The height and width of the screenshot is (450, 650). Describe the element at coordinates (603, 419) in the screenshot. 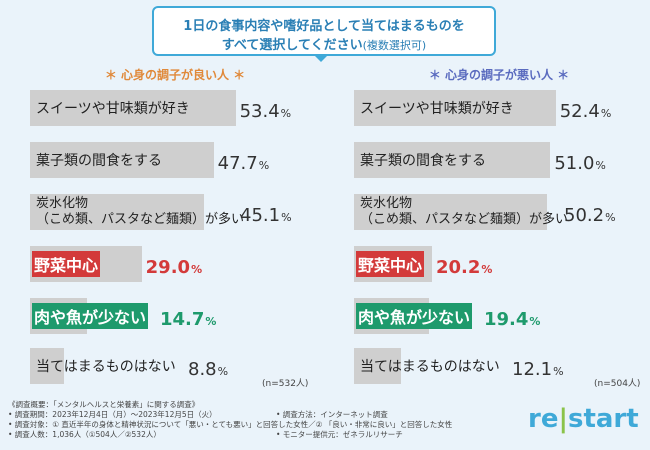

I see `logo-part-start: start` at that location.